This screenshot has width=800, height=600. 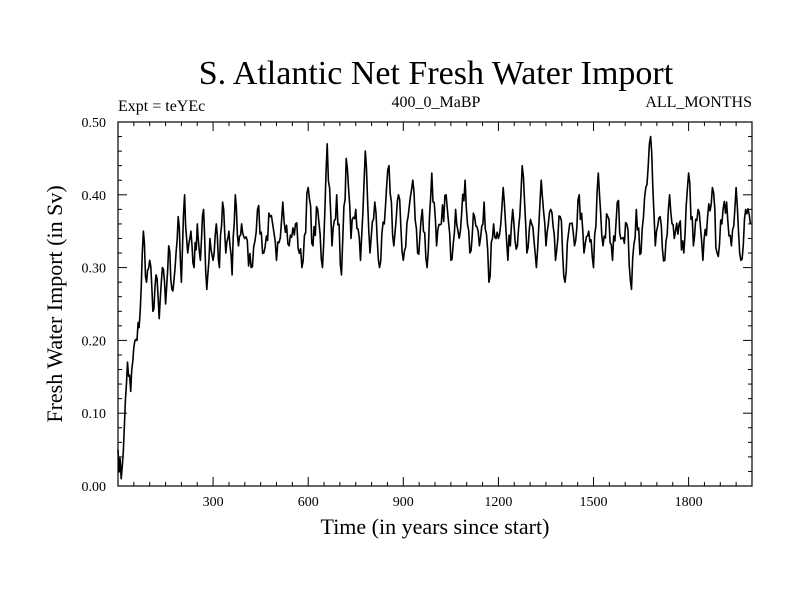 What do you see at coordinates (498, 502) in the screenshot?
I see `x-tick-label: 1200` at bounding box center [498, 502].